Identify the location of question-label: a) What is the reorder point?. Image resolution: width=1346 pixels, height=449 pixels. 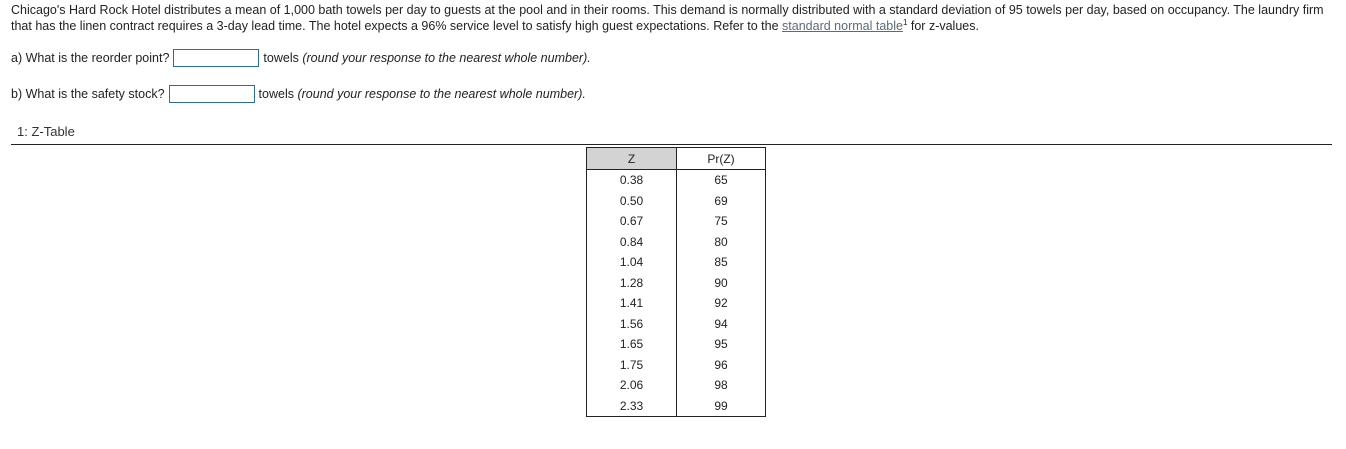
(90, 58).